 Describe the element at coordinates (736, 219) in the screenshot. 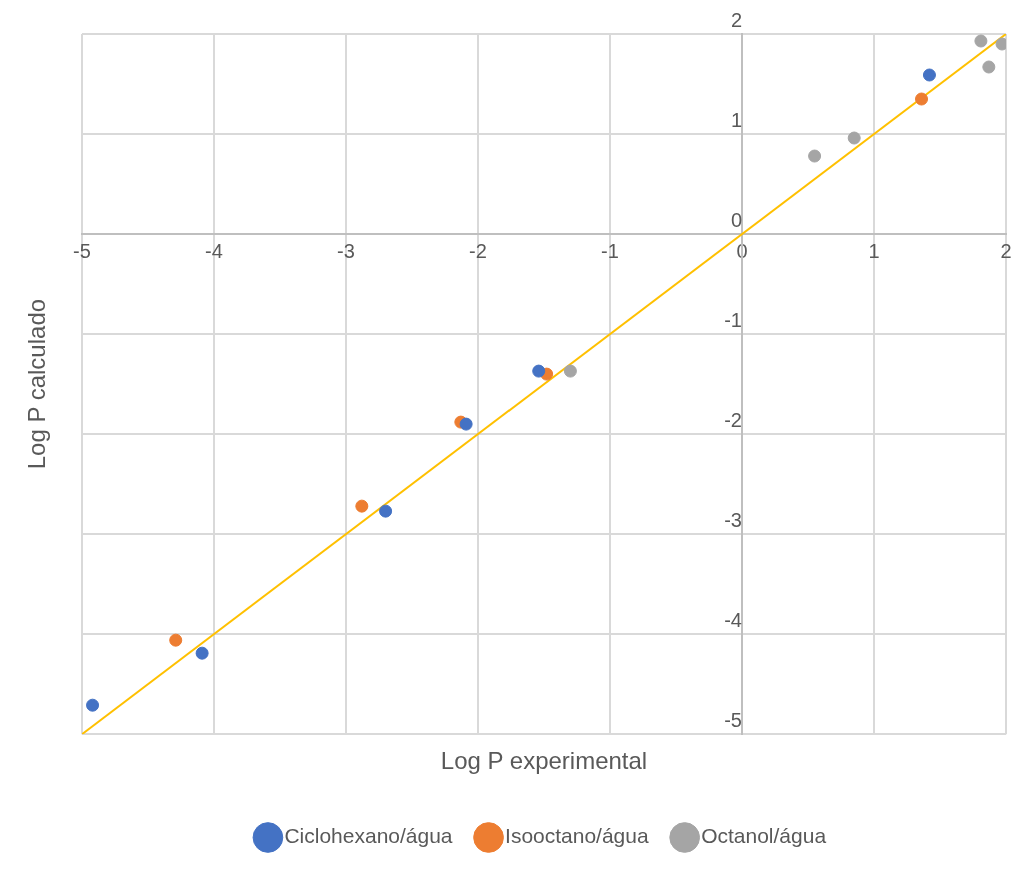

I see `y-tick-label: 0` at that location.